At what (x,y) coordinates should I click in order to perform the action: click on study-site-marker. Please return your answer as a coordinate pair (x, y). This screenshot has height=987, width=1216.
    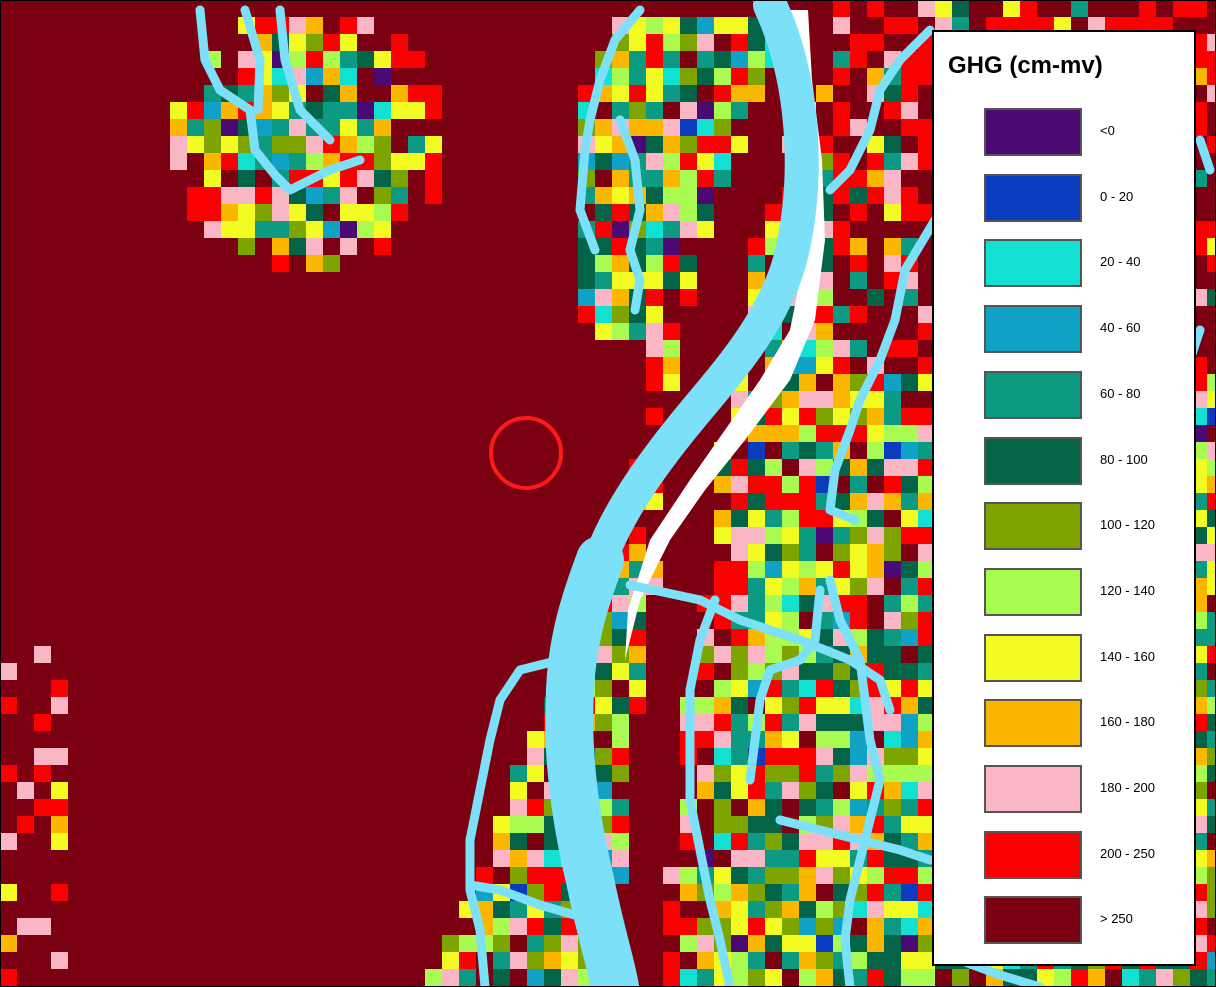
    Looking at the image, I should click on (526, 453).